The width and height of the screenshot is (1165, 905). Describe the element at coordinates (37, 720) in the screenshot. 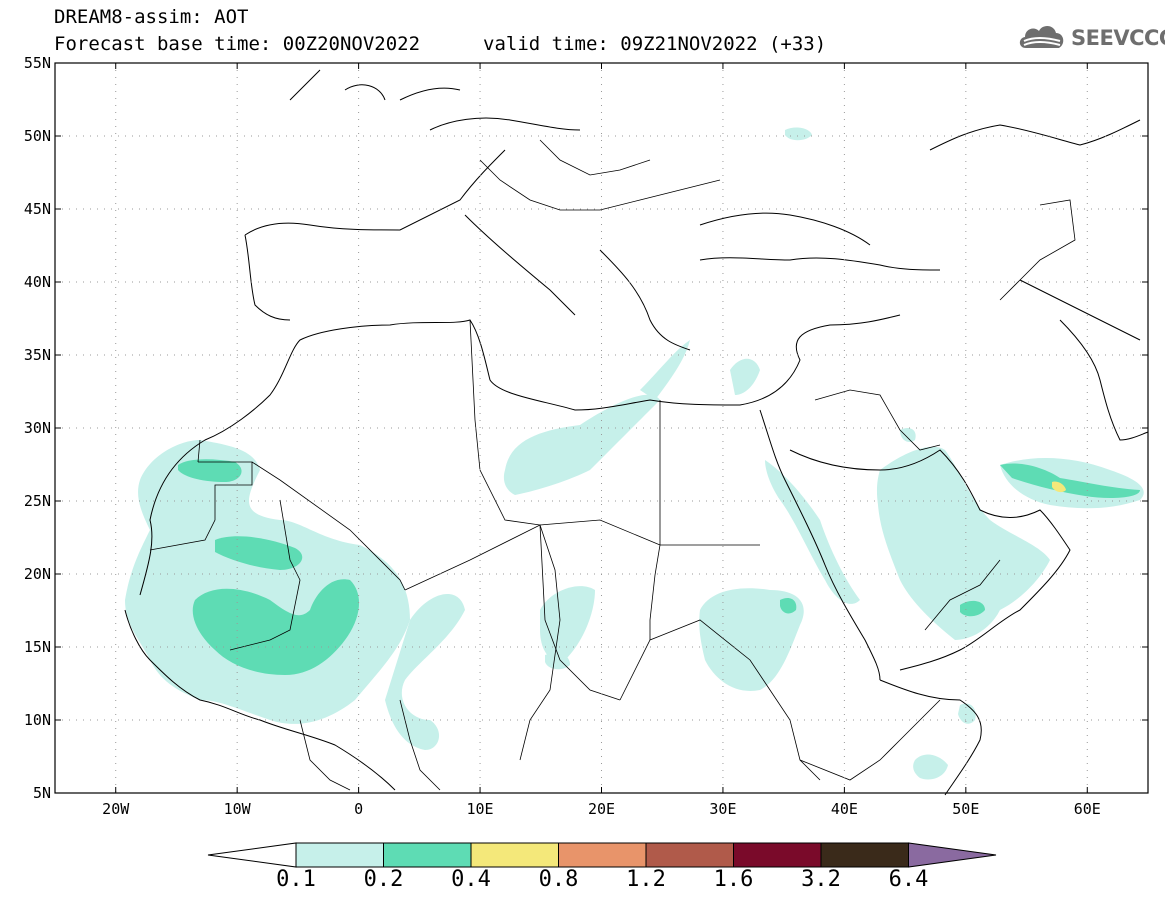

I see `lat-label: 10N` at that location.